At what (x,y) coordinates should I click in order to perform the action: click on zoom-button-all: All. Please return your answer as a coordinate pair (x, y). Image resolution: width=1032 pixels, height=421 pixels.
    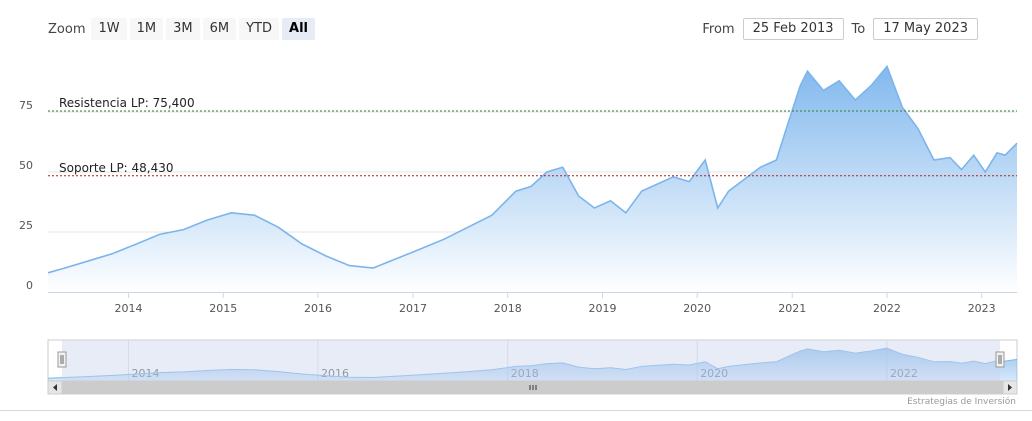
    Looking at the image, I should click on (298, 29).